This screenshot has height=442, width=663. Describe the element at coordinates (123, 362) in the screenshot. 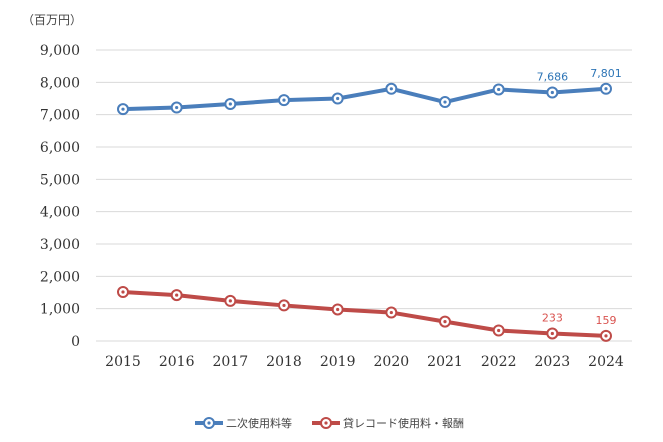

I see `x-tick-label: 2015` at that location.